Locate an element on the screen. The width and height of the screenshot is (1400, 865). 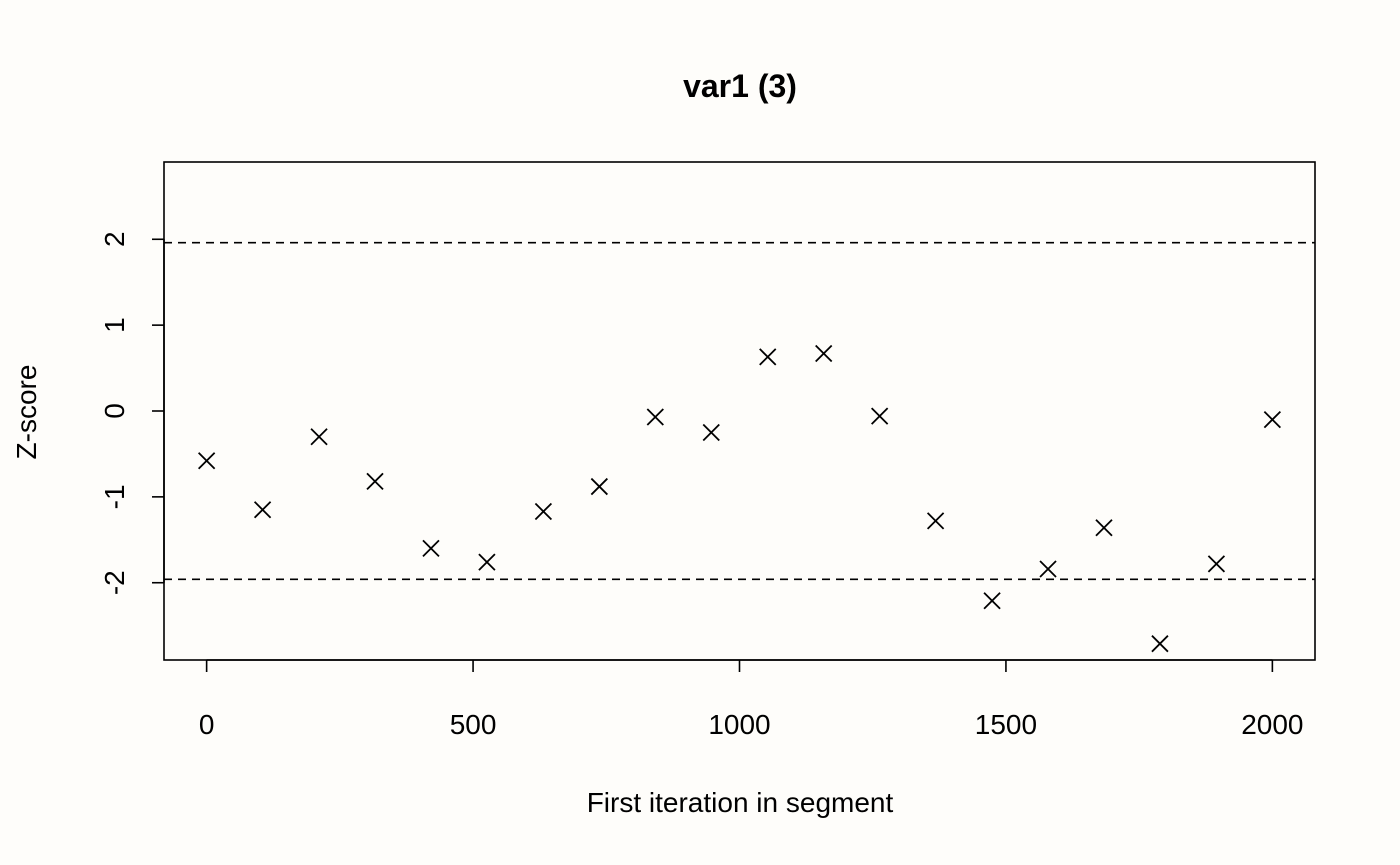
x-tick-label-1: 500 is located at coordinates (473, 724).